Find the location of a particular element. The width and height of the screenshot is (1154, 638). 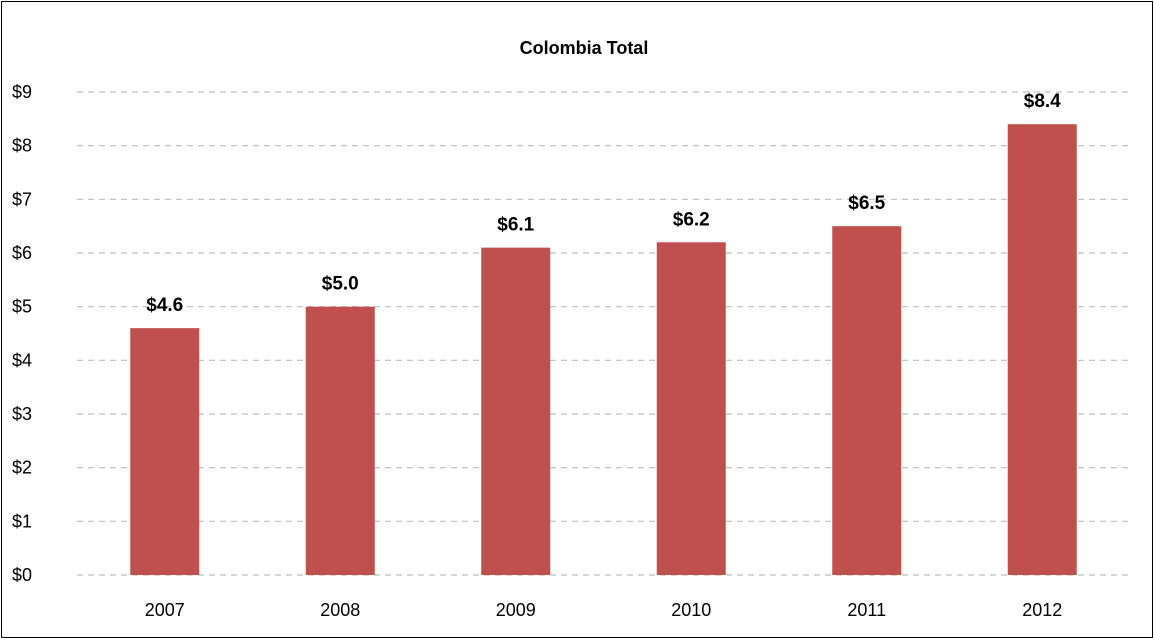

y-tick-label: $5 is located at coordinates (22, 307).